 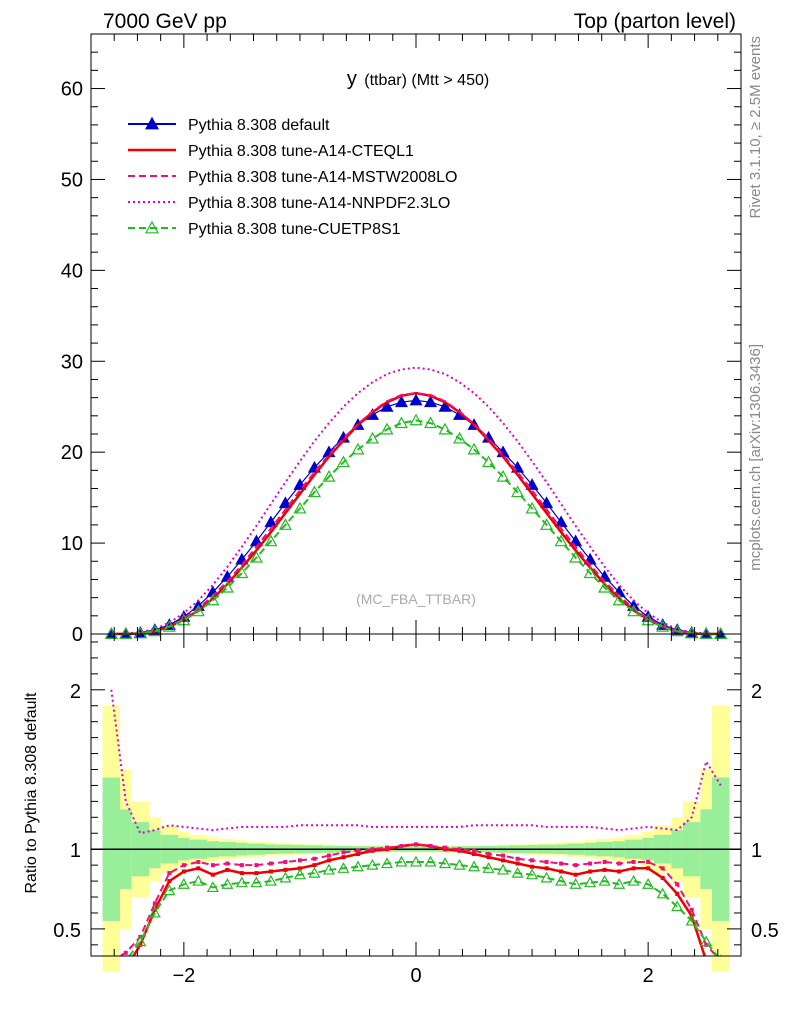 I want to click on xtick-label-2: 2, so click(x=648, y=976).